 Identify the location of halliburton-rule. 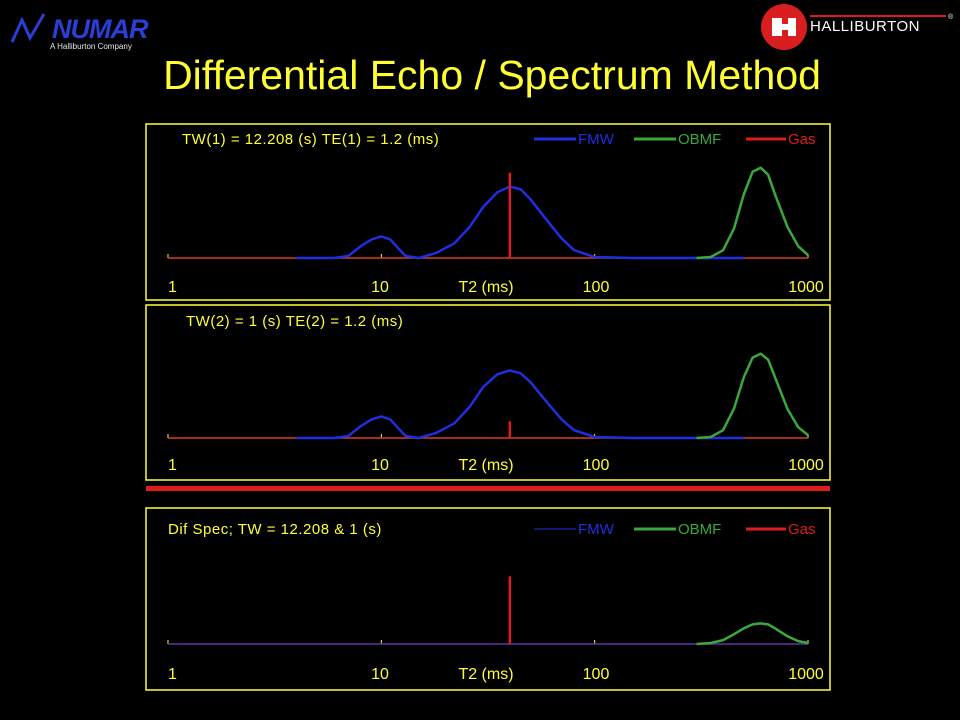
(878, 16).